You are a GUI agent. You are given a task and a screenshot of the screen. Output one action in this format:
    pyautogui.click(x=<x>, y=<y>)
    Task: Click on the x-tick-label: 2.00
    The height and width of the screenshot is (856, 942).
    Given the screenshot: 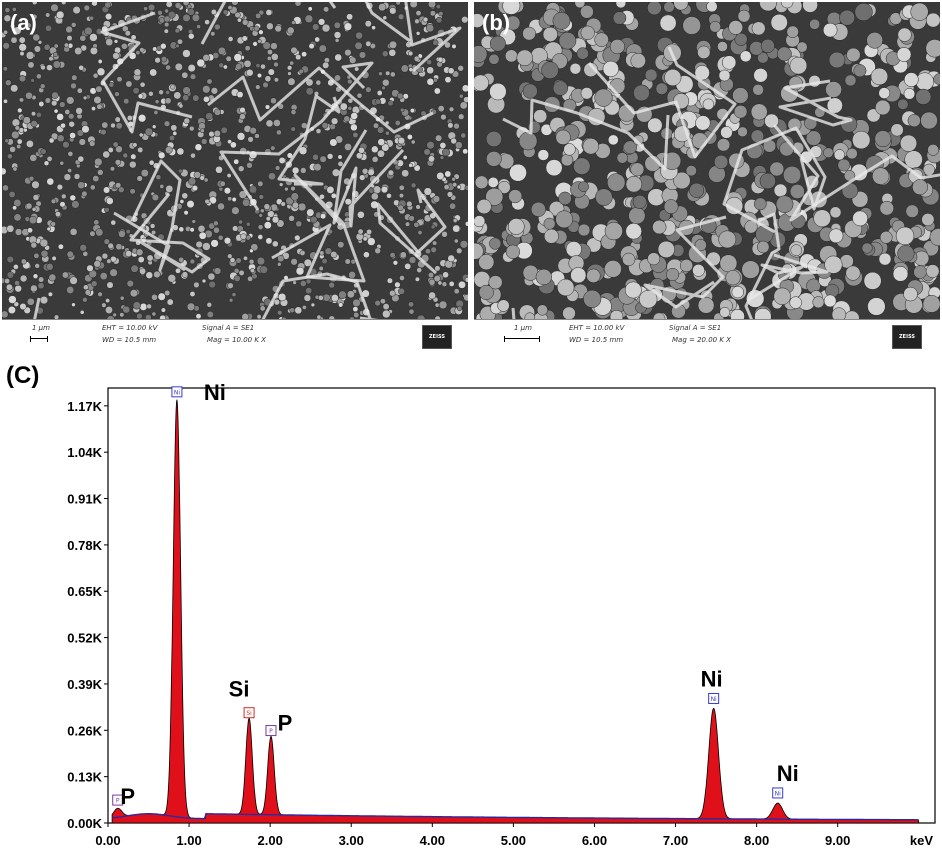 What is the action you would take?
    pyautogui.click(x=270, y=840)
    